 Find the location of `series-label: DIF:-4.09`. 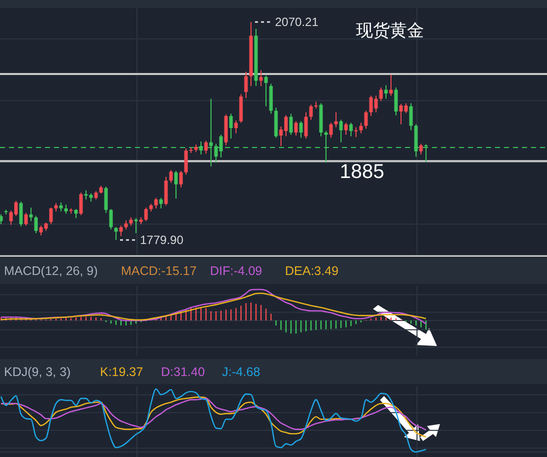

series-label: DIF:-4.09 is located at coordinates (236, 271).